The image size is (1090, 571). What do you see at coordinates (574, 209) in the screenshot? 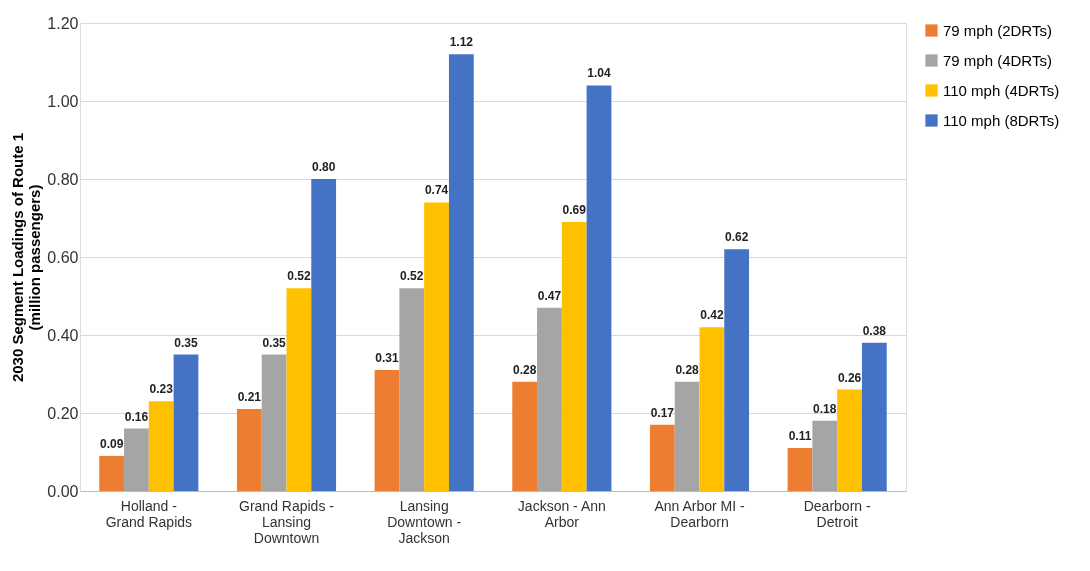
I see `data-label: 0.69` at bounding box center [574, 209].